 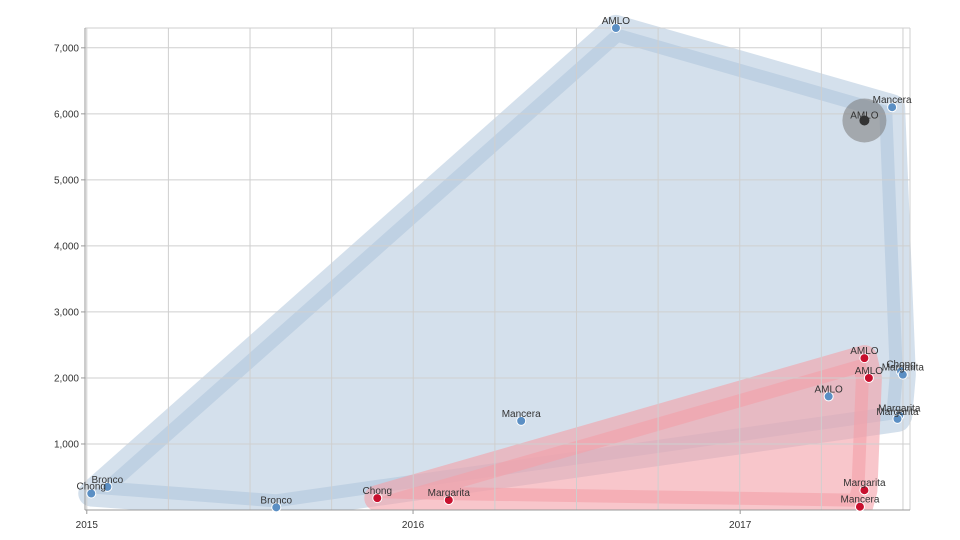 What do you see at coordinates (66, 444) in the screenshot?
I see `y-tick-label: 1,000` at bounding box center [66, 444].